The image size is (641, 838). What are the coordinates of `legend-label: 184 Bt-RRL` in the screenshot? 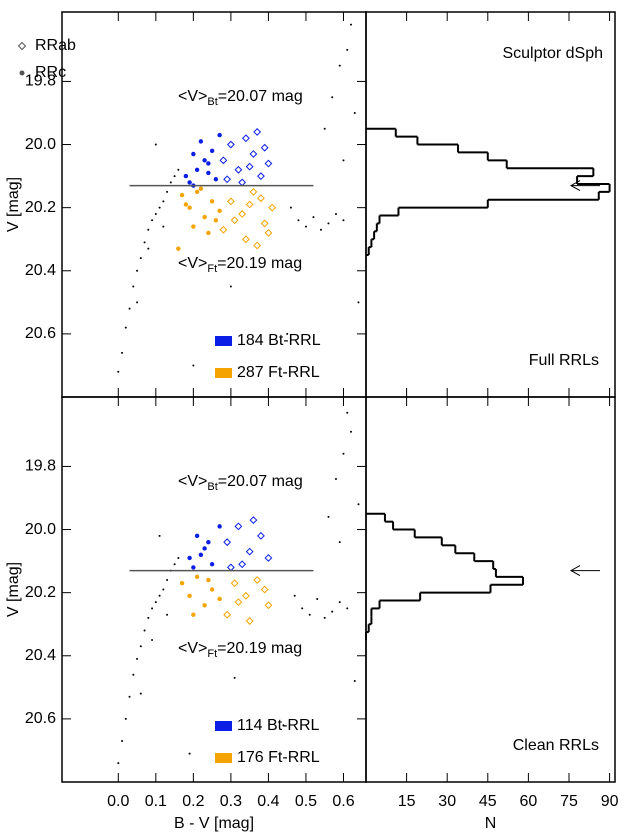 It's located at (279, 340).